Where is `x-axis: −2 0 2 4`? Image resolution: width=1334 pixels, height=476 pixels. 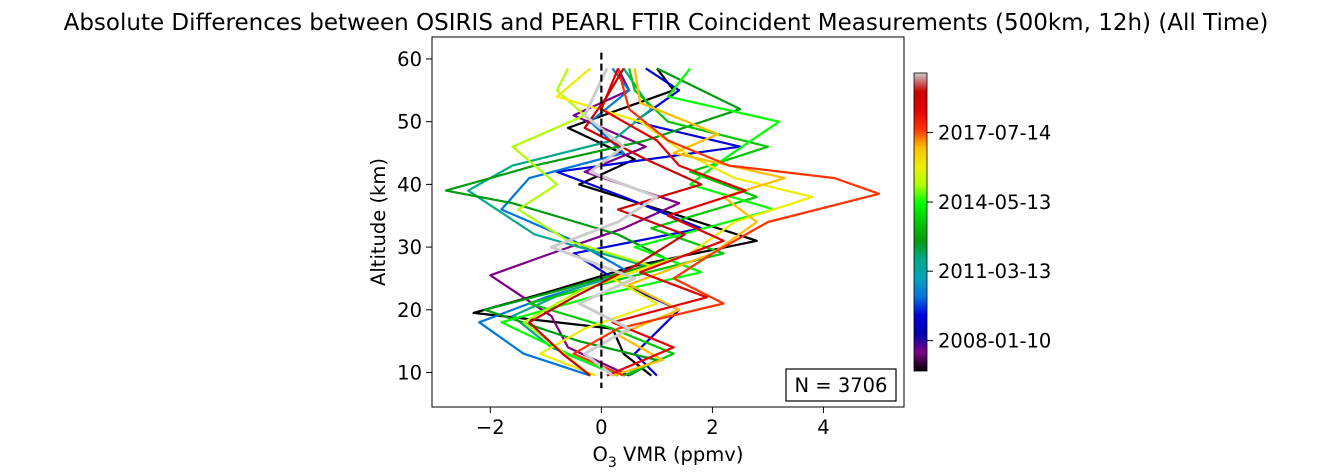
x-axis: −2 0 2 4 is located at coordinates (653, 423).